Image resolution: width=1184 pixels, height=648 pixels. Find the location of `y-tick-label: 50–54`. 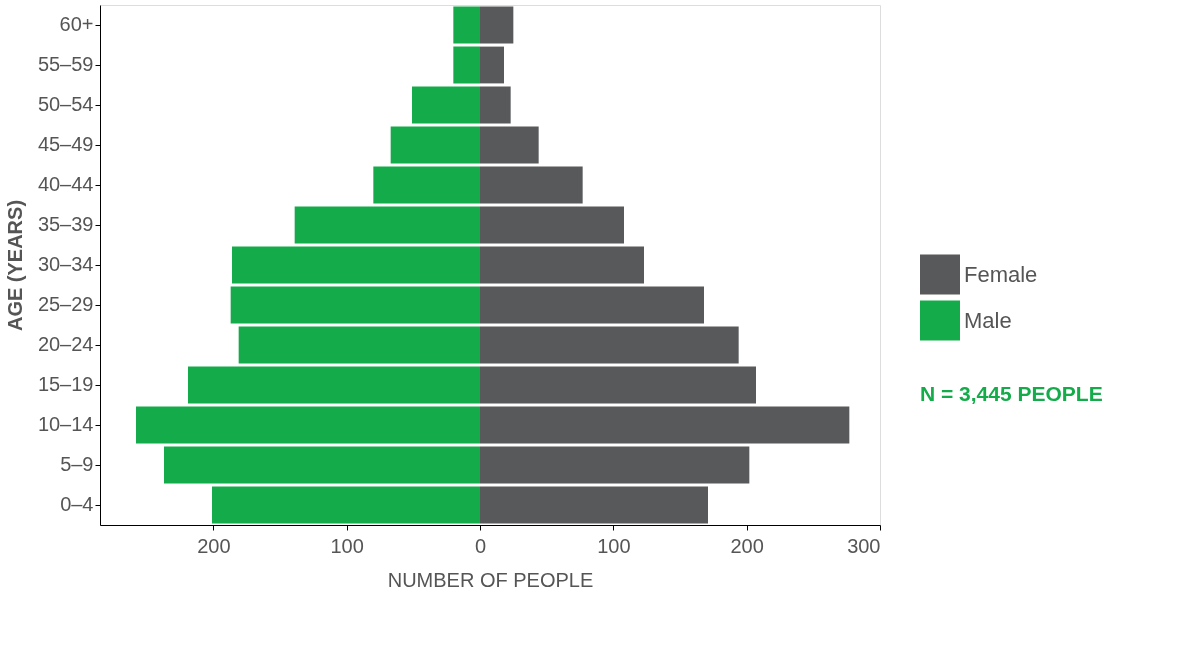

y-tick-label: 50–54 is located at coordinates (65, 104).